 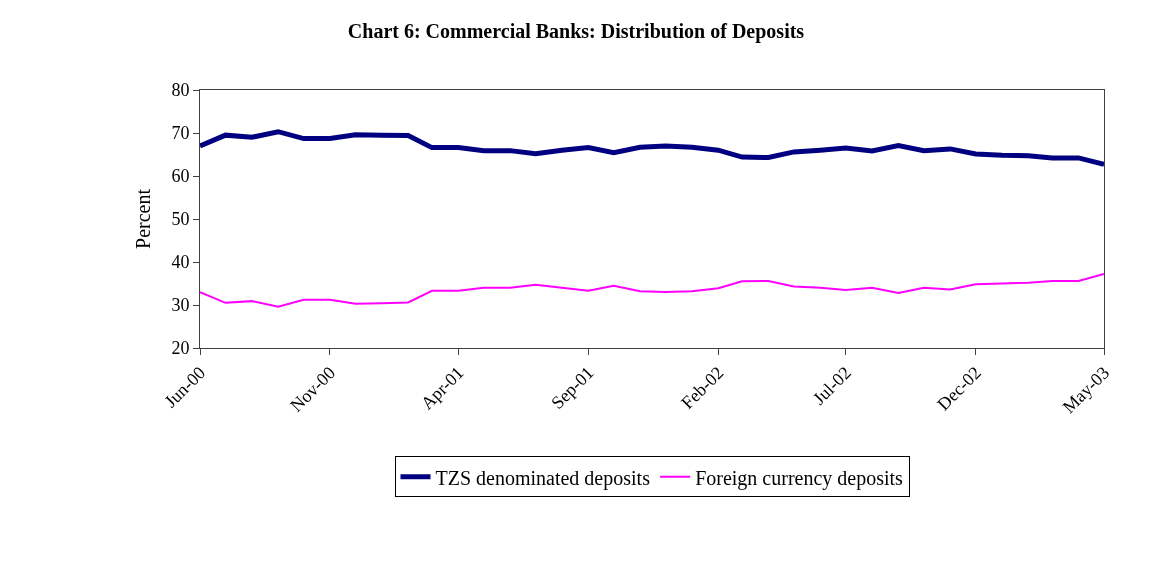 What do you see at coordinates (180, 133) in the screenshot?
I see `y-tick-label: 70` at bounding box center [180, 133].